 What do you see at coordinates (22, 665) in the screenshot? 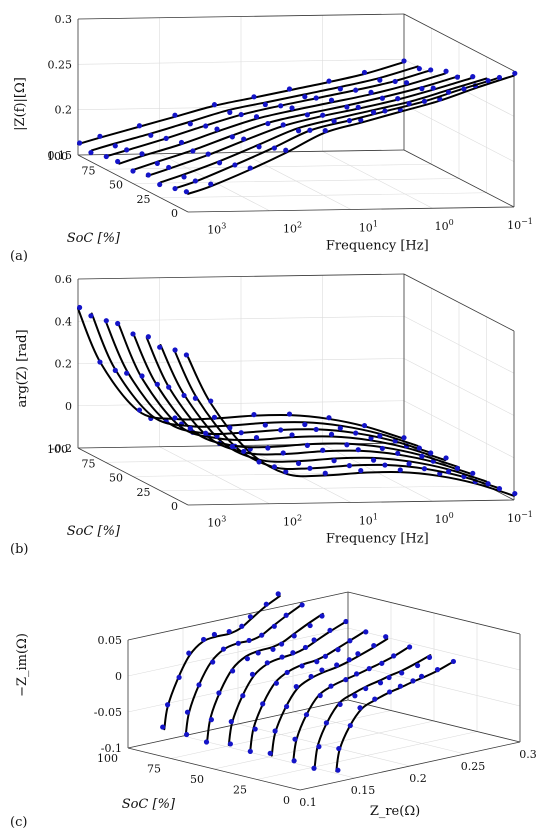
I see `z-axis-label: −Z_im(Ω)` at bounding box center [22, 665].